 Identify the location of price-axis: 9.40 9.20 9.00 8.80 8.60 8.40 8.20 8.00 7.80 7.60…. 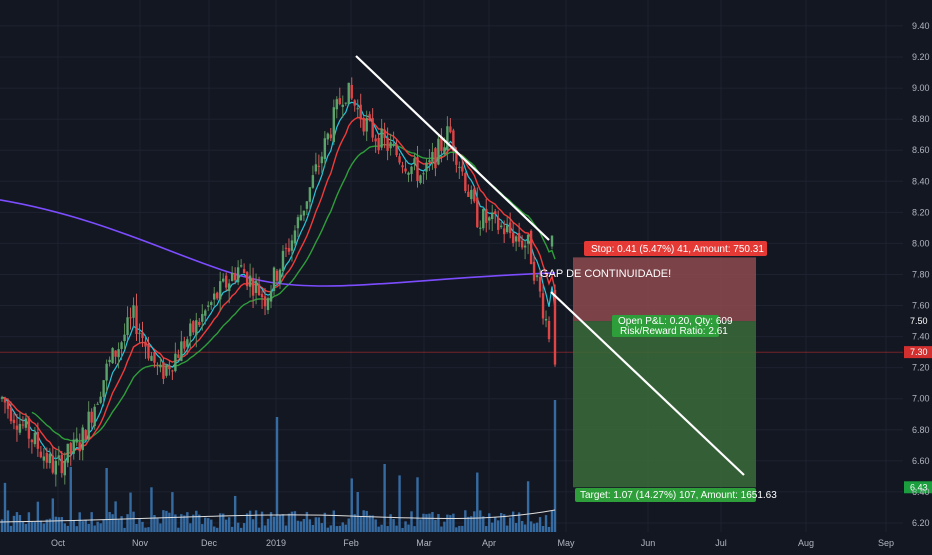
(917, 275).